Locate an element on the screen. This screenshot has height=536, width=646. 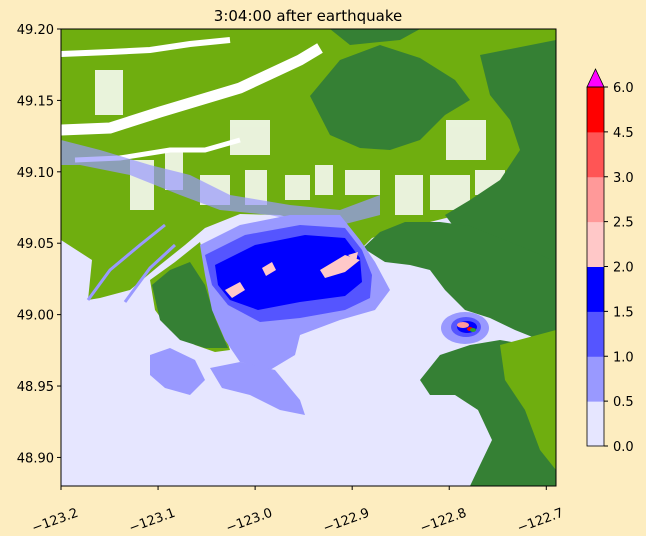
colorbar-tick-label: 6.0 is located at coordinates (623, 88).